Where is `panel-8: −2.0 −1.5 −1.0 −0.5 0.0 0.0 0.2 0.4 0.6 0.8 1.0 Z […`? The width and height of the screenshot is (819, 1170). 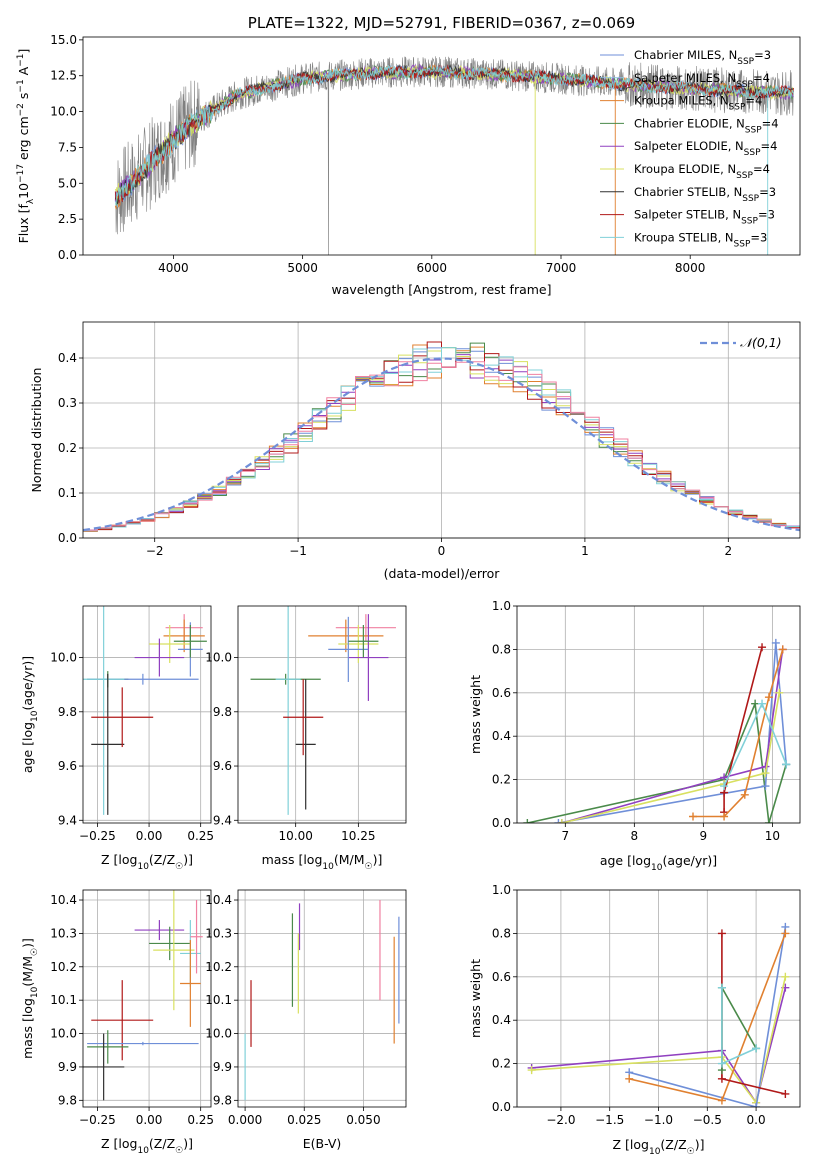 panel-8: −2.0 −1.5 −1.0 −0.5 0.0 0.0 0.2 0.4 0.6 0.8 1.0 Z [… is located at coordinates (634, 1020).